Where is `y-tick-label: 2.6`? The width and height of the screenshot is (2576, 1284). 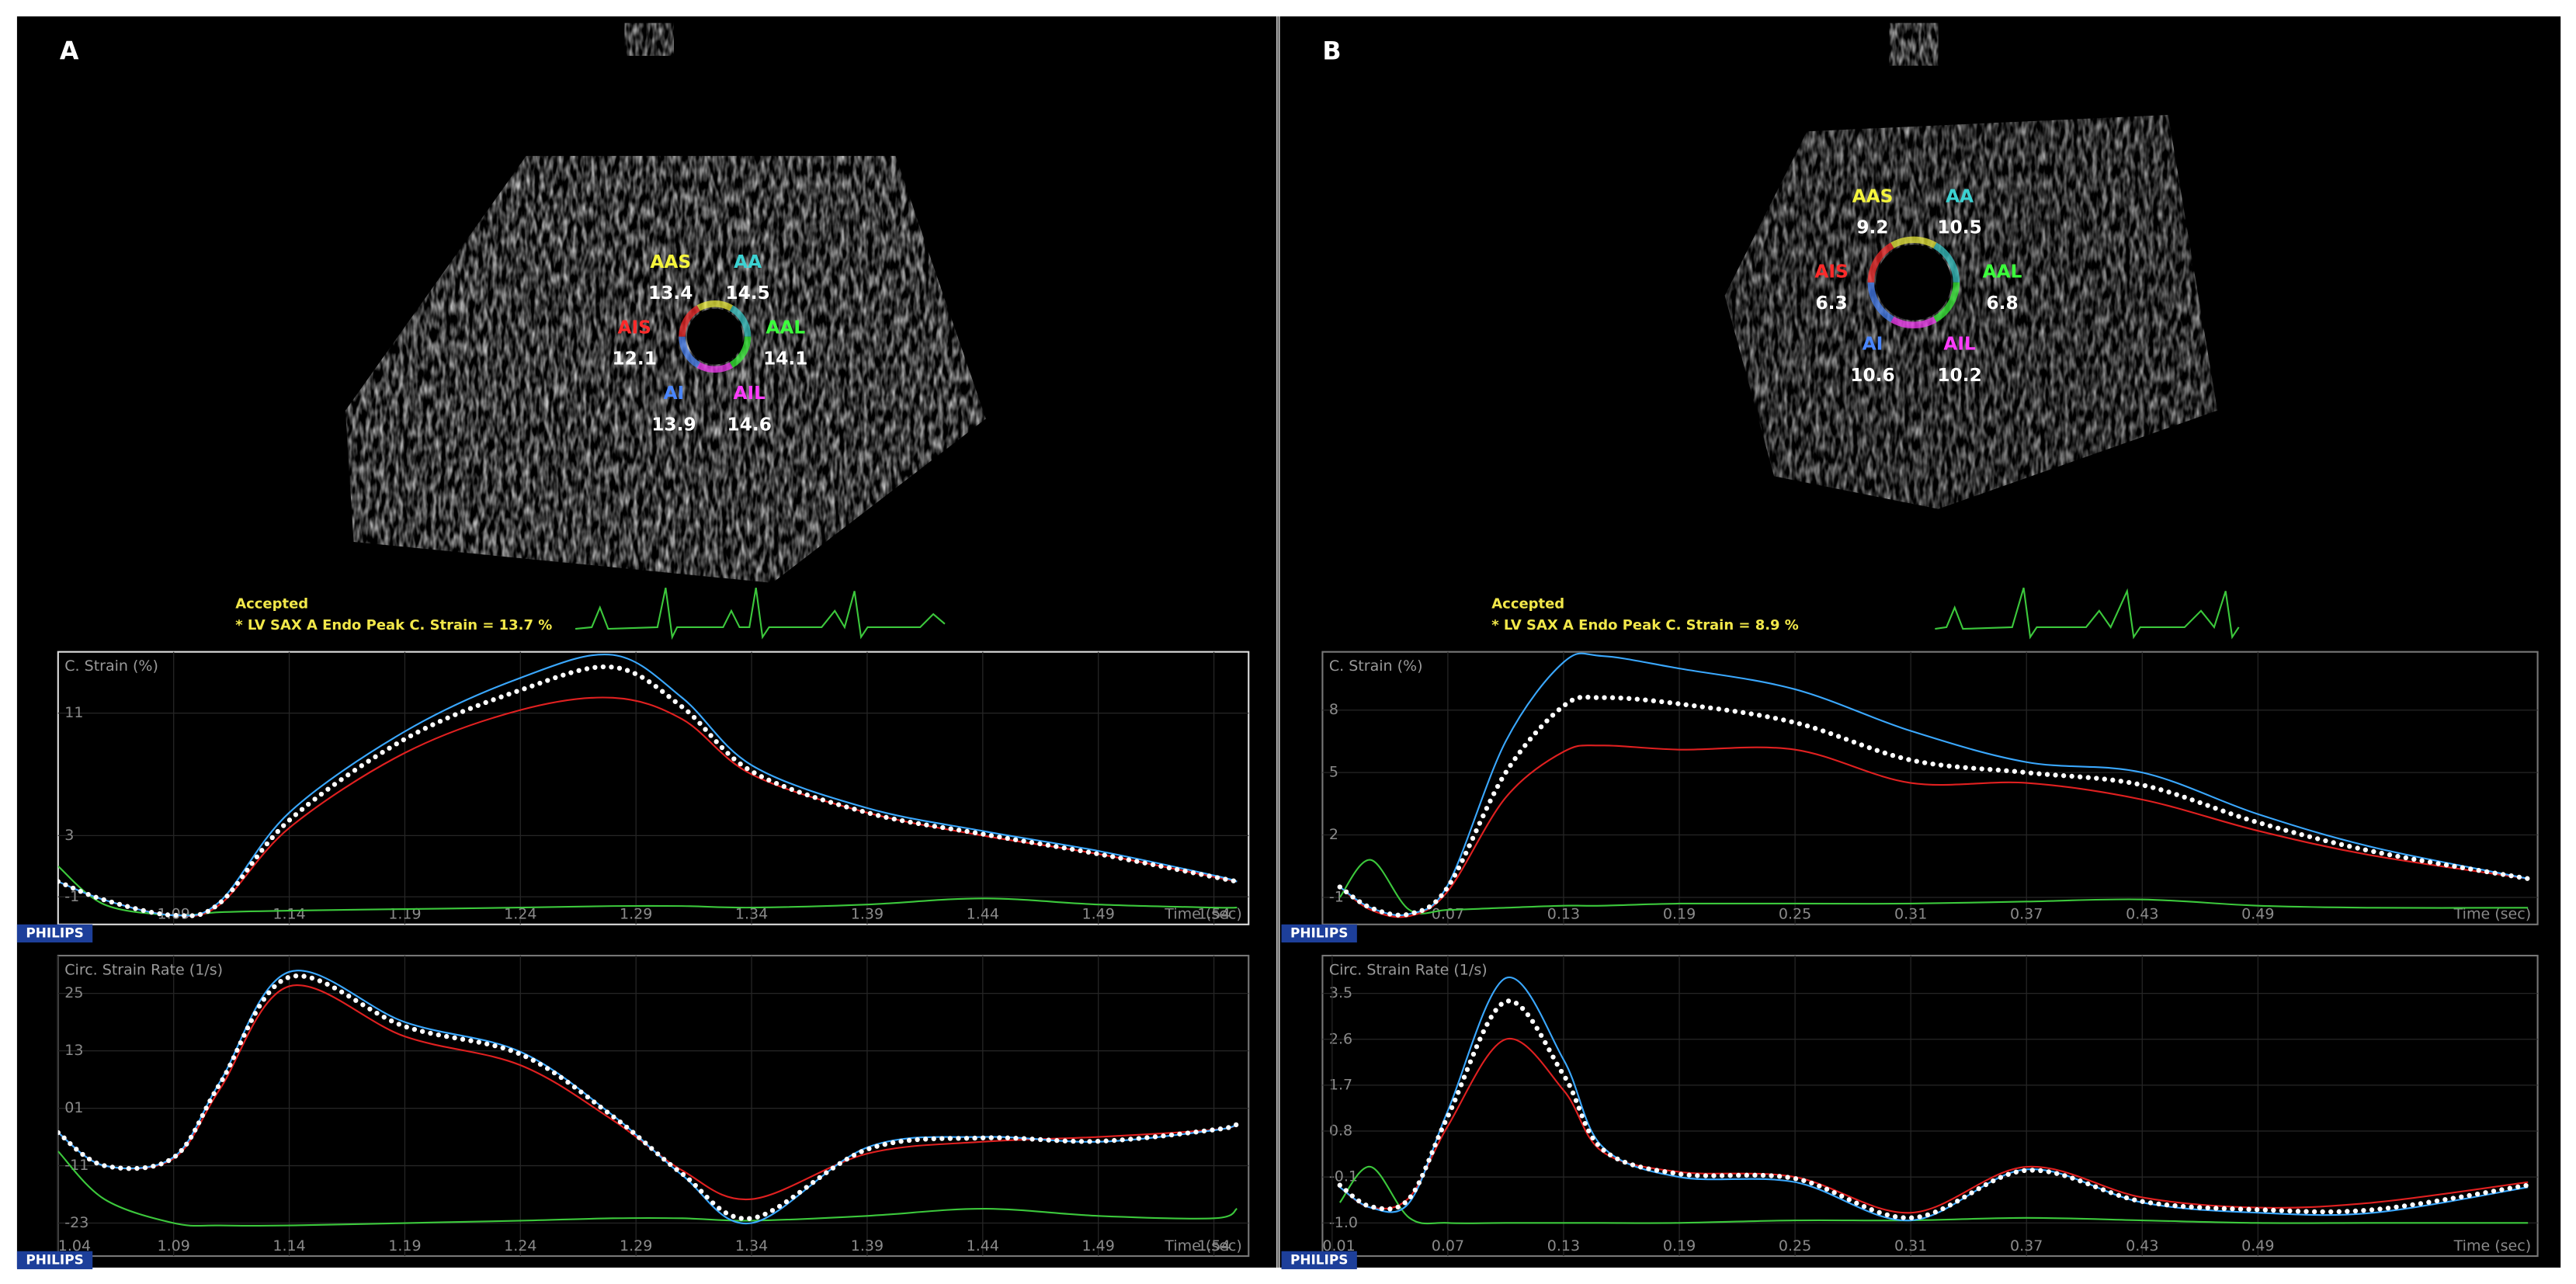 y-tick-label: 2.6 is located at coordinates (1340, 1038).